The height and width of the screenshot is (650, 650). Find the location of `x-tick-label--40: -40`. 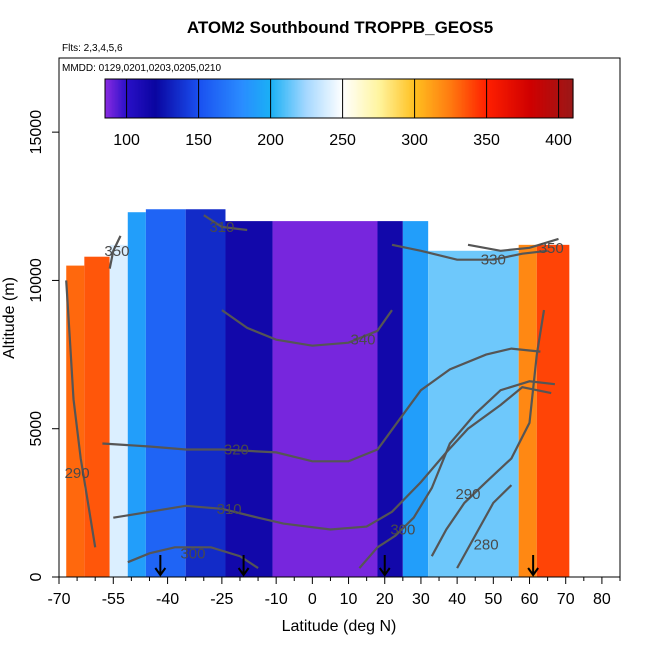

x-tick-label--40: -40 is located at coordinates (167, 599).